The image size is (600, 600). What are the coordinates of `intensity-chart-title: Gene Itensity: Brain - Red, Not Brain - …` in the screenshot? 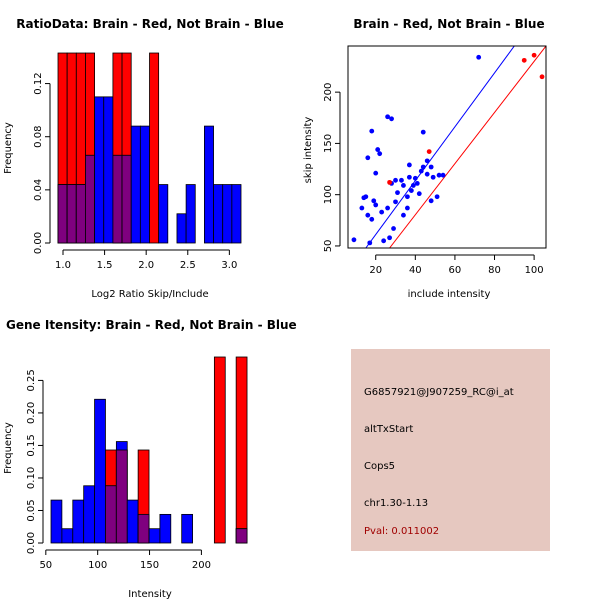 It's located at (151, 325).